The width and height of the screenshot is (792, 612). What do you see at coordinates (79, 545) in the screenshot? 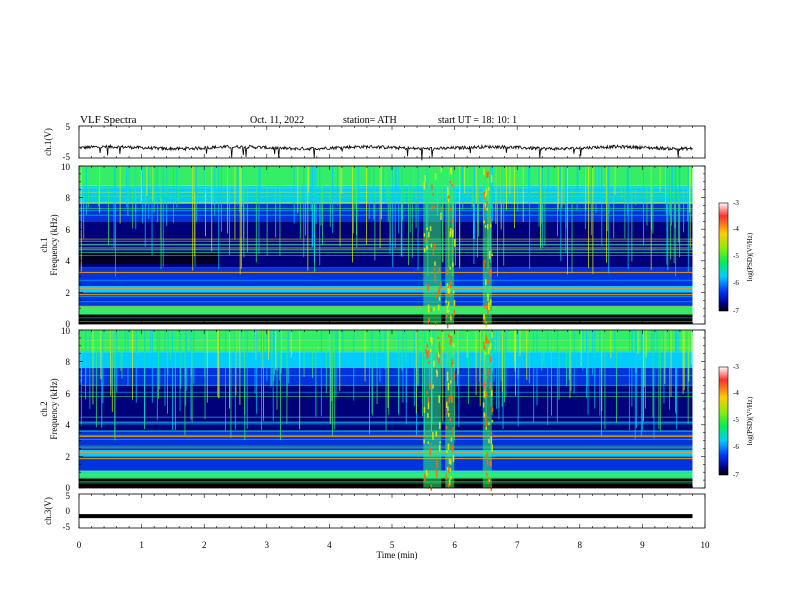
I see `xtick-0: 0` at bounding box center [79, 545].